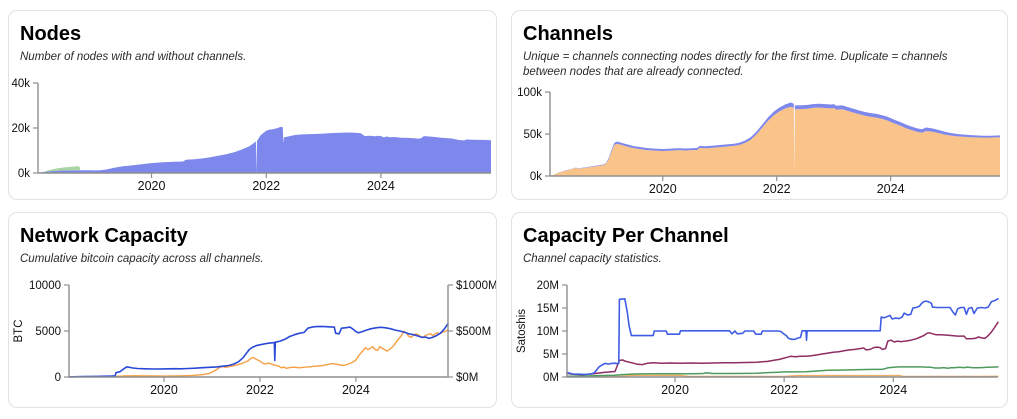  What do you see at coordinates (592, 259) in the screenshot?
I see `capacity-per-channel-subtitle: Channel capacity statistics.` at bounding box center [592, 259].